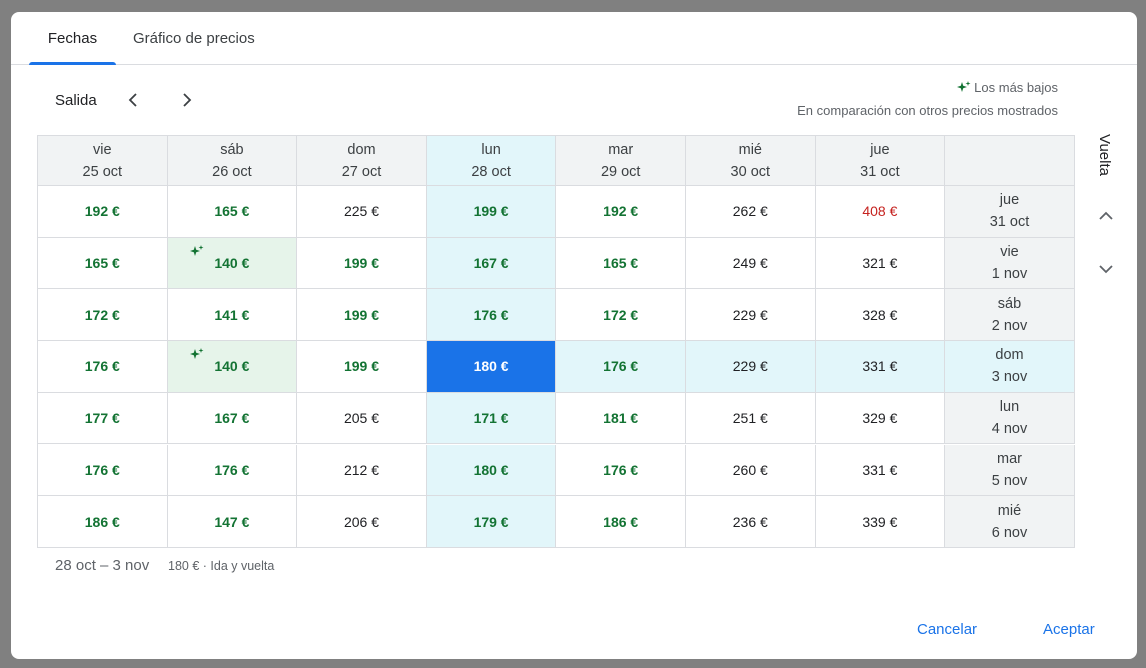  I want to click on chevron-left-icon, so click(132, 100).